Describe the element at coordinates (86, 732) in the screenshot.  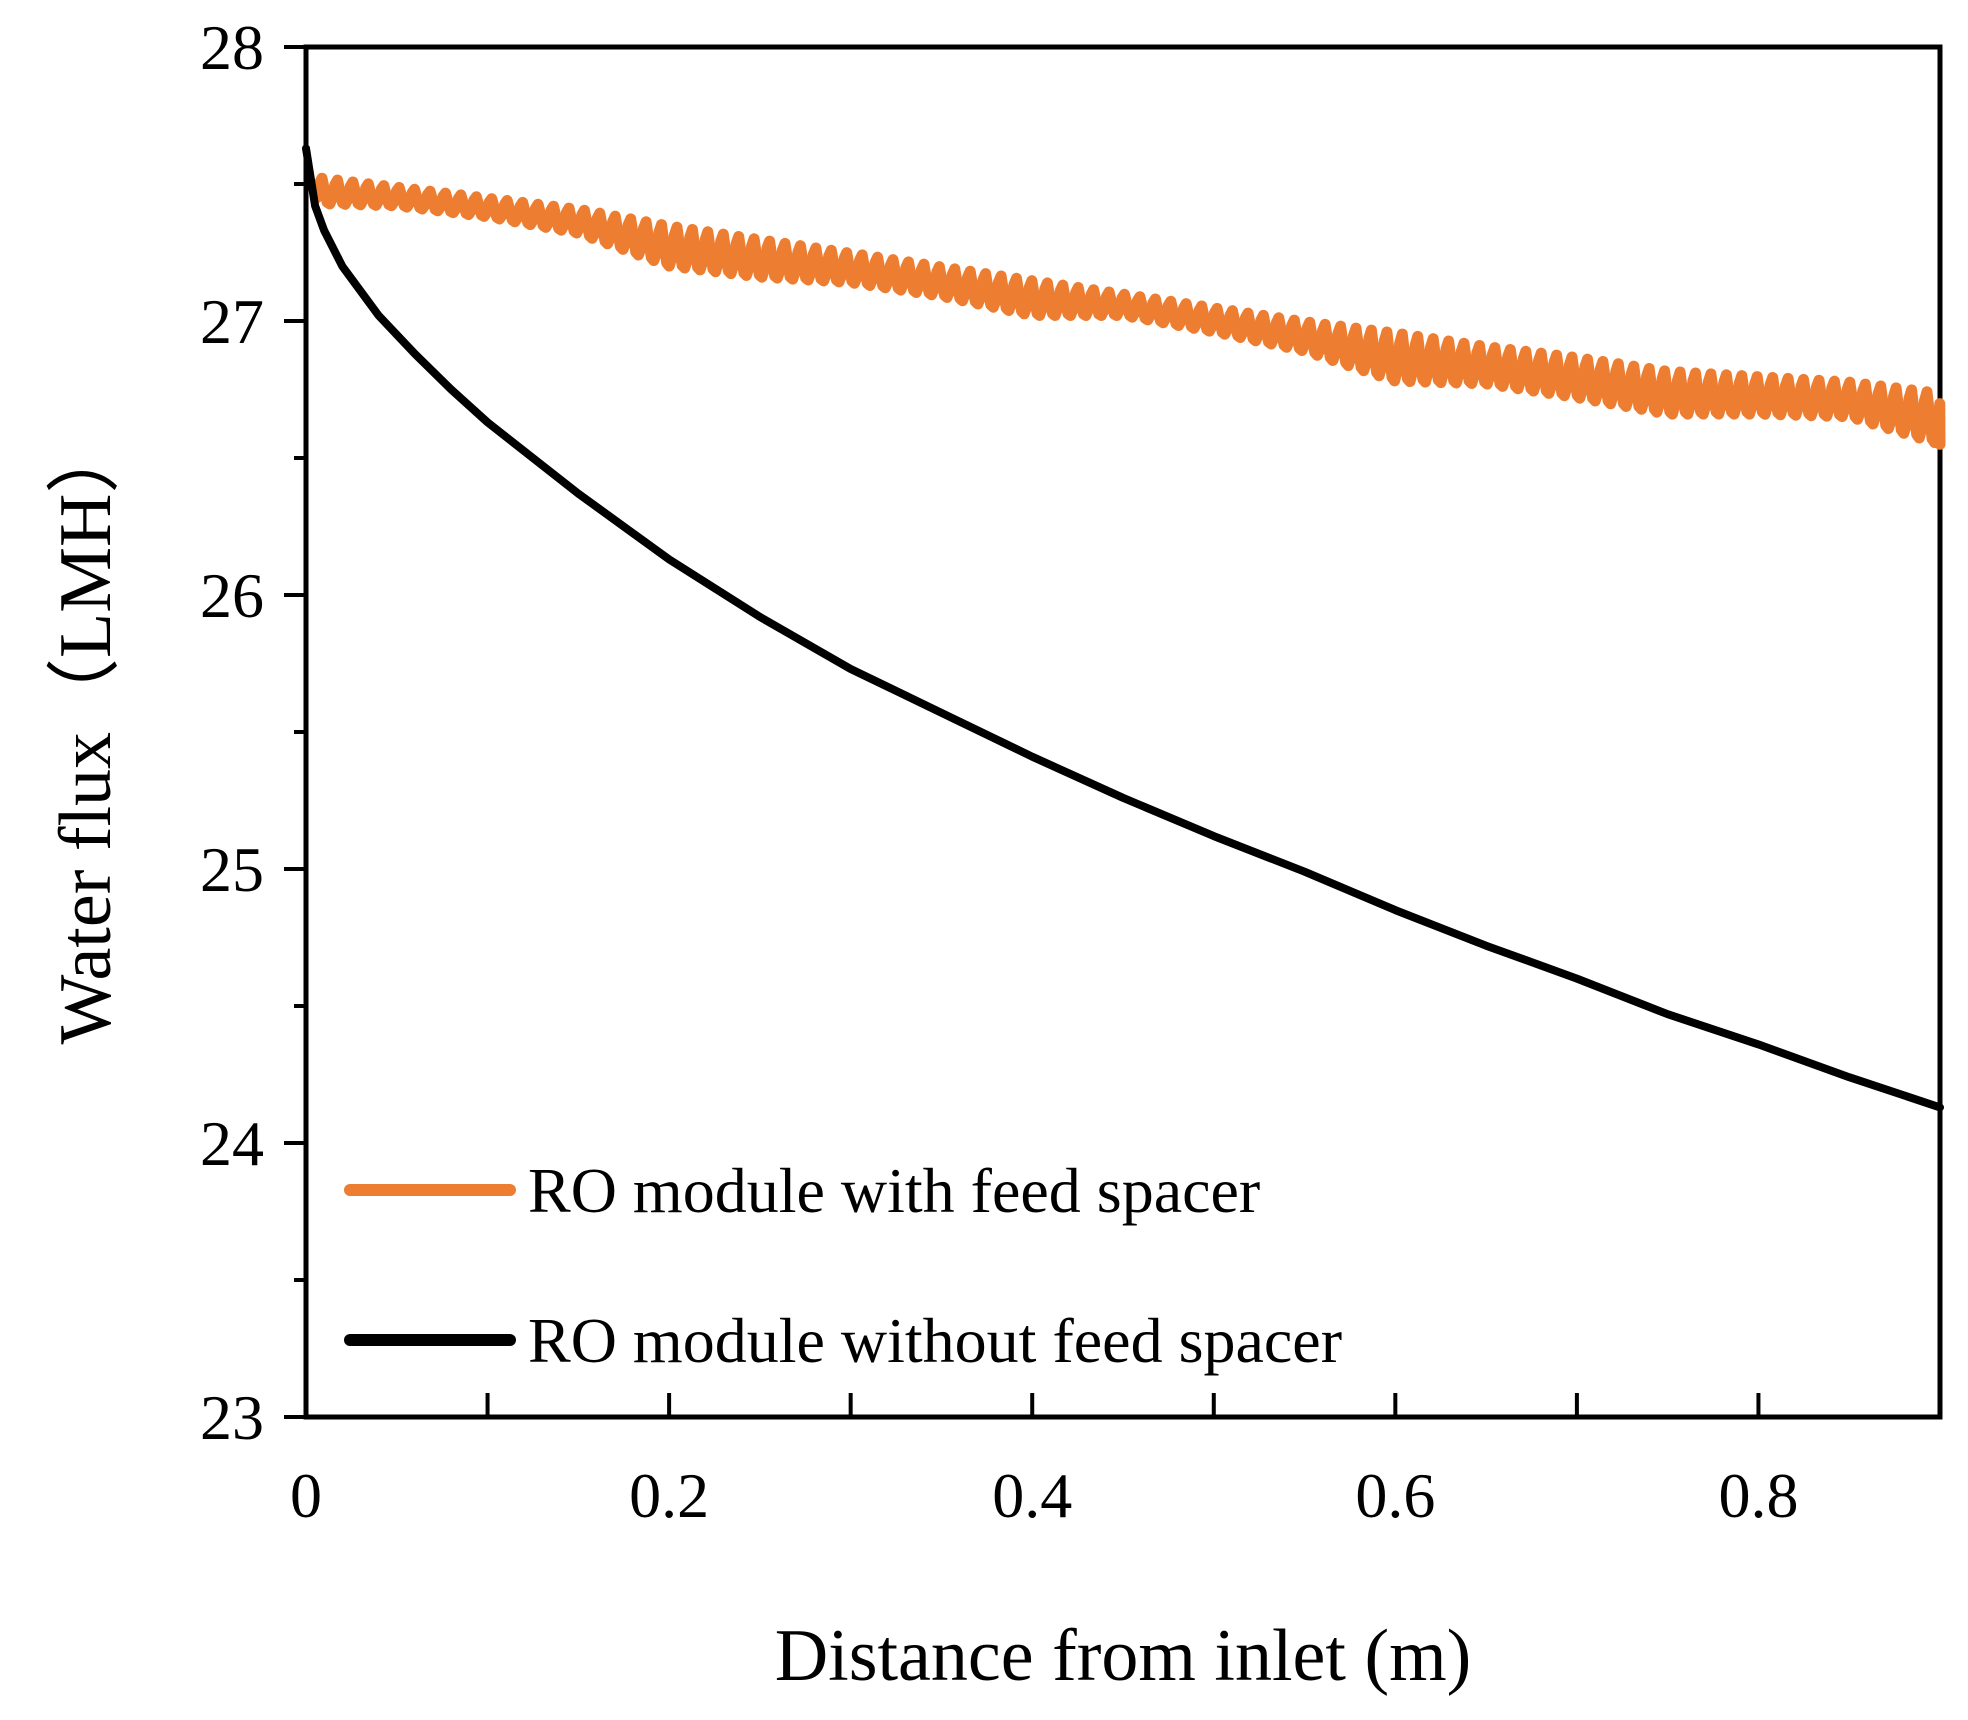
I see `y-axis-title: Water flux（LMH）` at that location.